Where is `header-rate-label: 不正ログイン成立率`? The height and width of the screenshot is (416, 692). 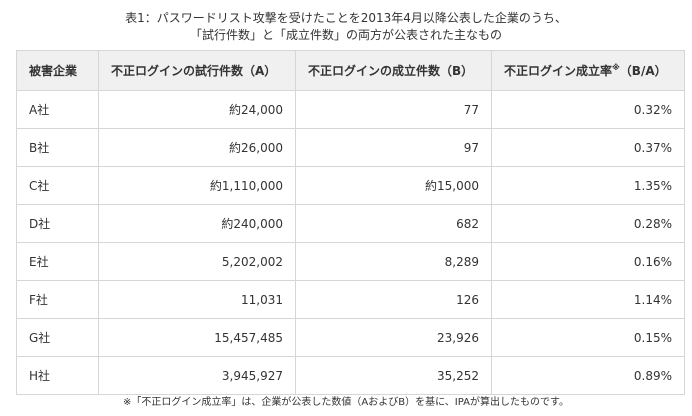
header-rate-label: 不正ログイン成立率 is located at coordinates (558, 71).